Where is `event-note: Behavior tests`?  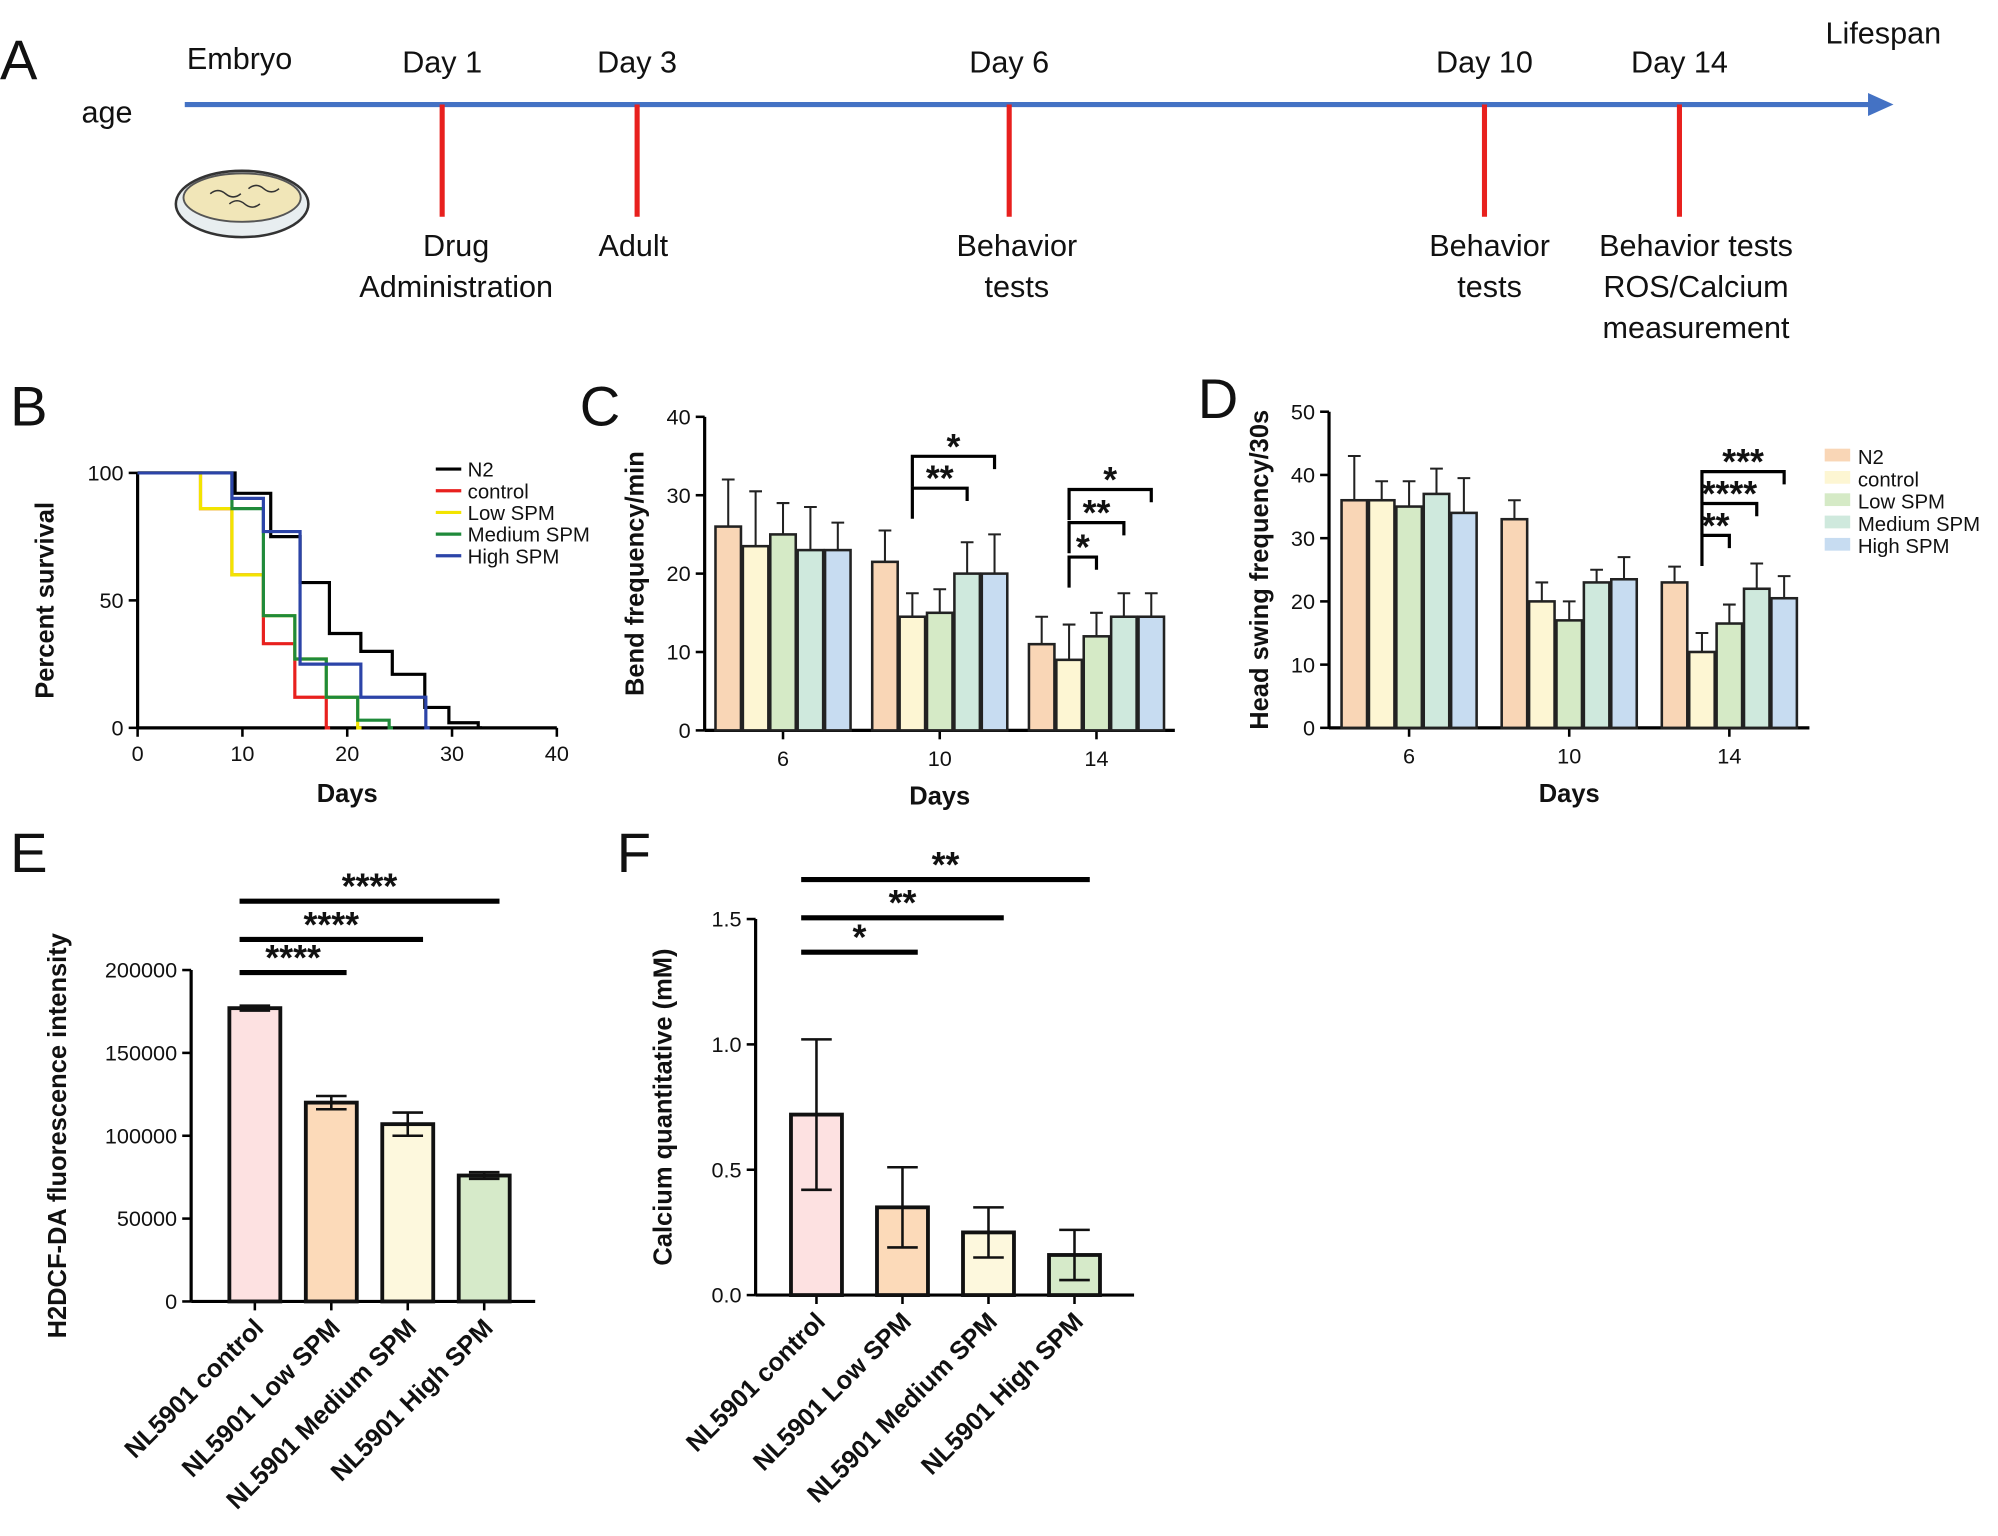
event-note: Behavior tests is located at coordinates (1696, 246).